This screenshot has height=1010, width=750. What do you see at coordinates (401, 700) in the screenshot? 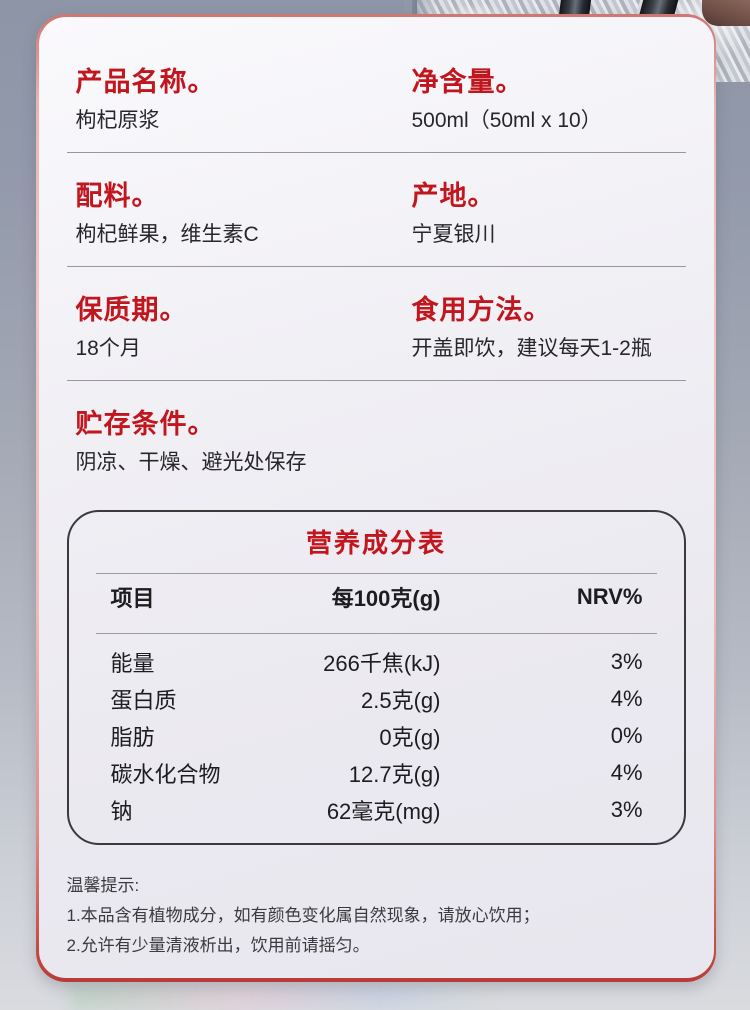
I see `nutrient-amount: 2.5克(g)` at bounding box center [401, 700].